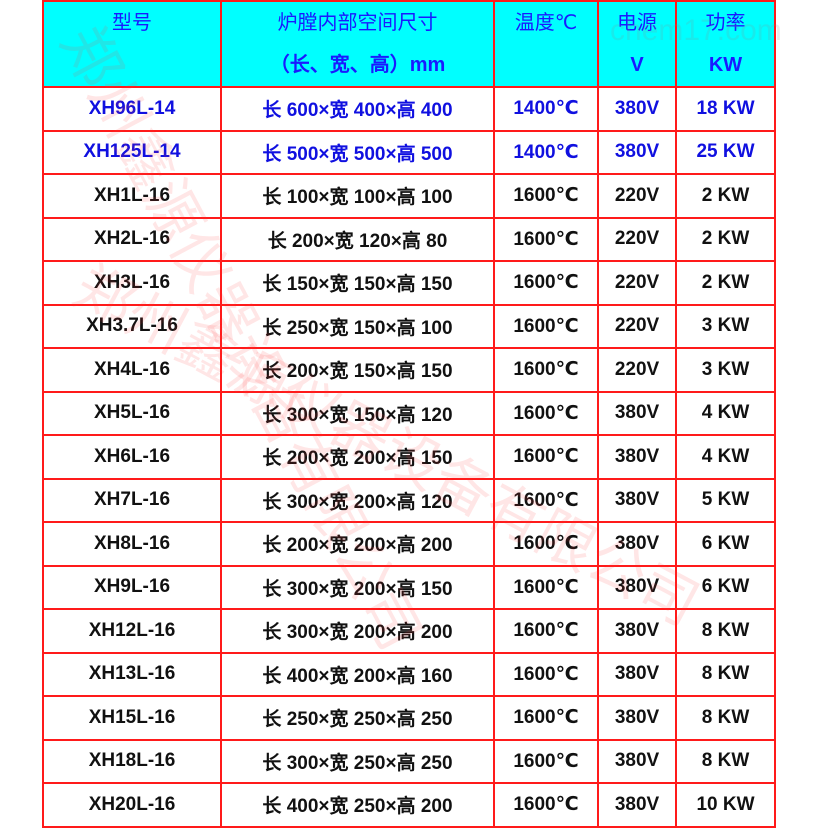 The image size is (816, 828). I want to click on cell-size: 长 500×宽 500×高 500, so click(357, 152).